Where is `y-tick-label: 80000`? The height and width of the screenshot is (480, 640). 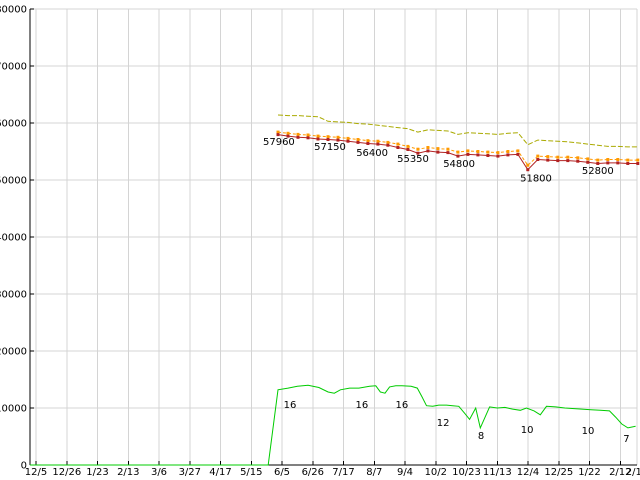 y-tick-label: 80000 is located at coordinates (13, 10).